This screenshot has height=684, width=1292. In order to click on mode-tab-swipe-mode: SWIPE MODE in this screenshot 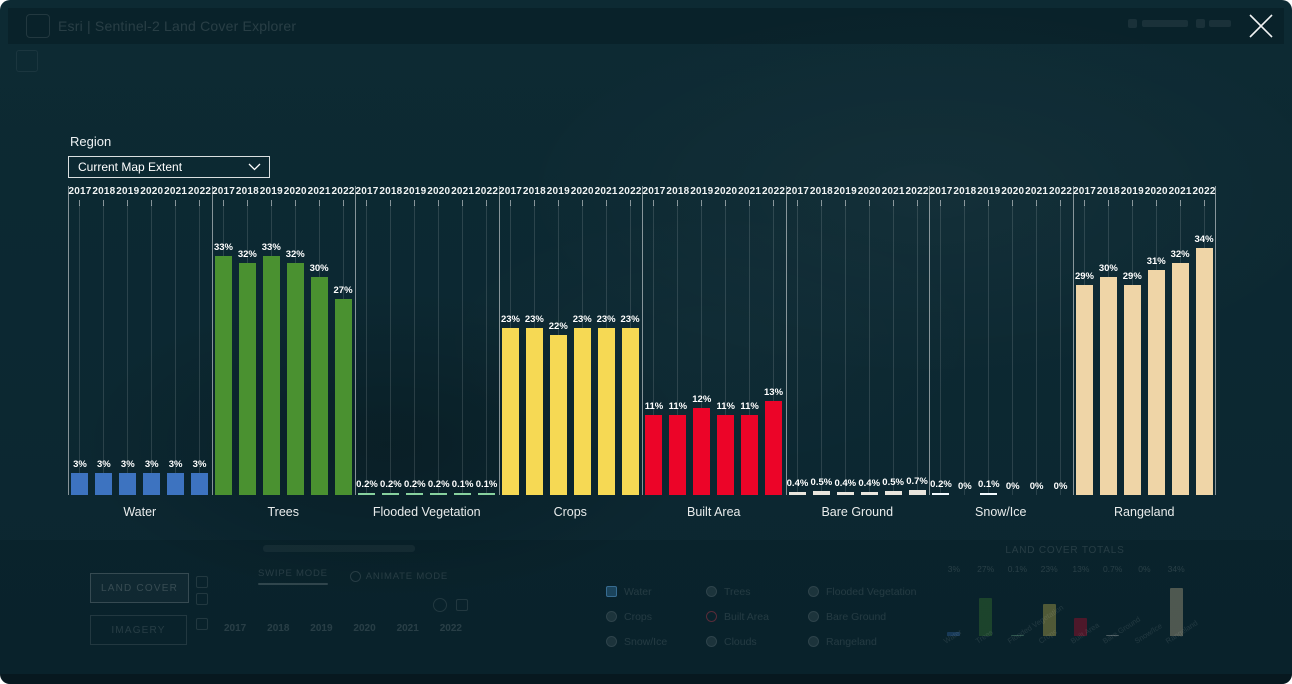, I will do `click(293, 576)`.